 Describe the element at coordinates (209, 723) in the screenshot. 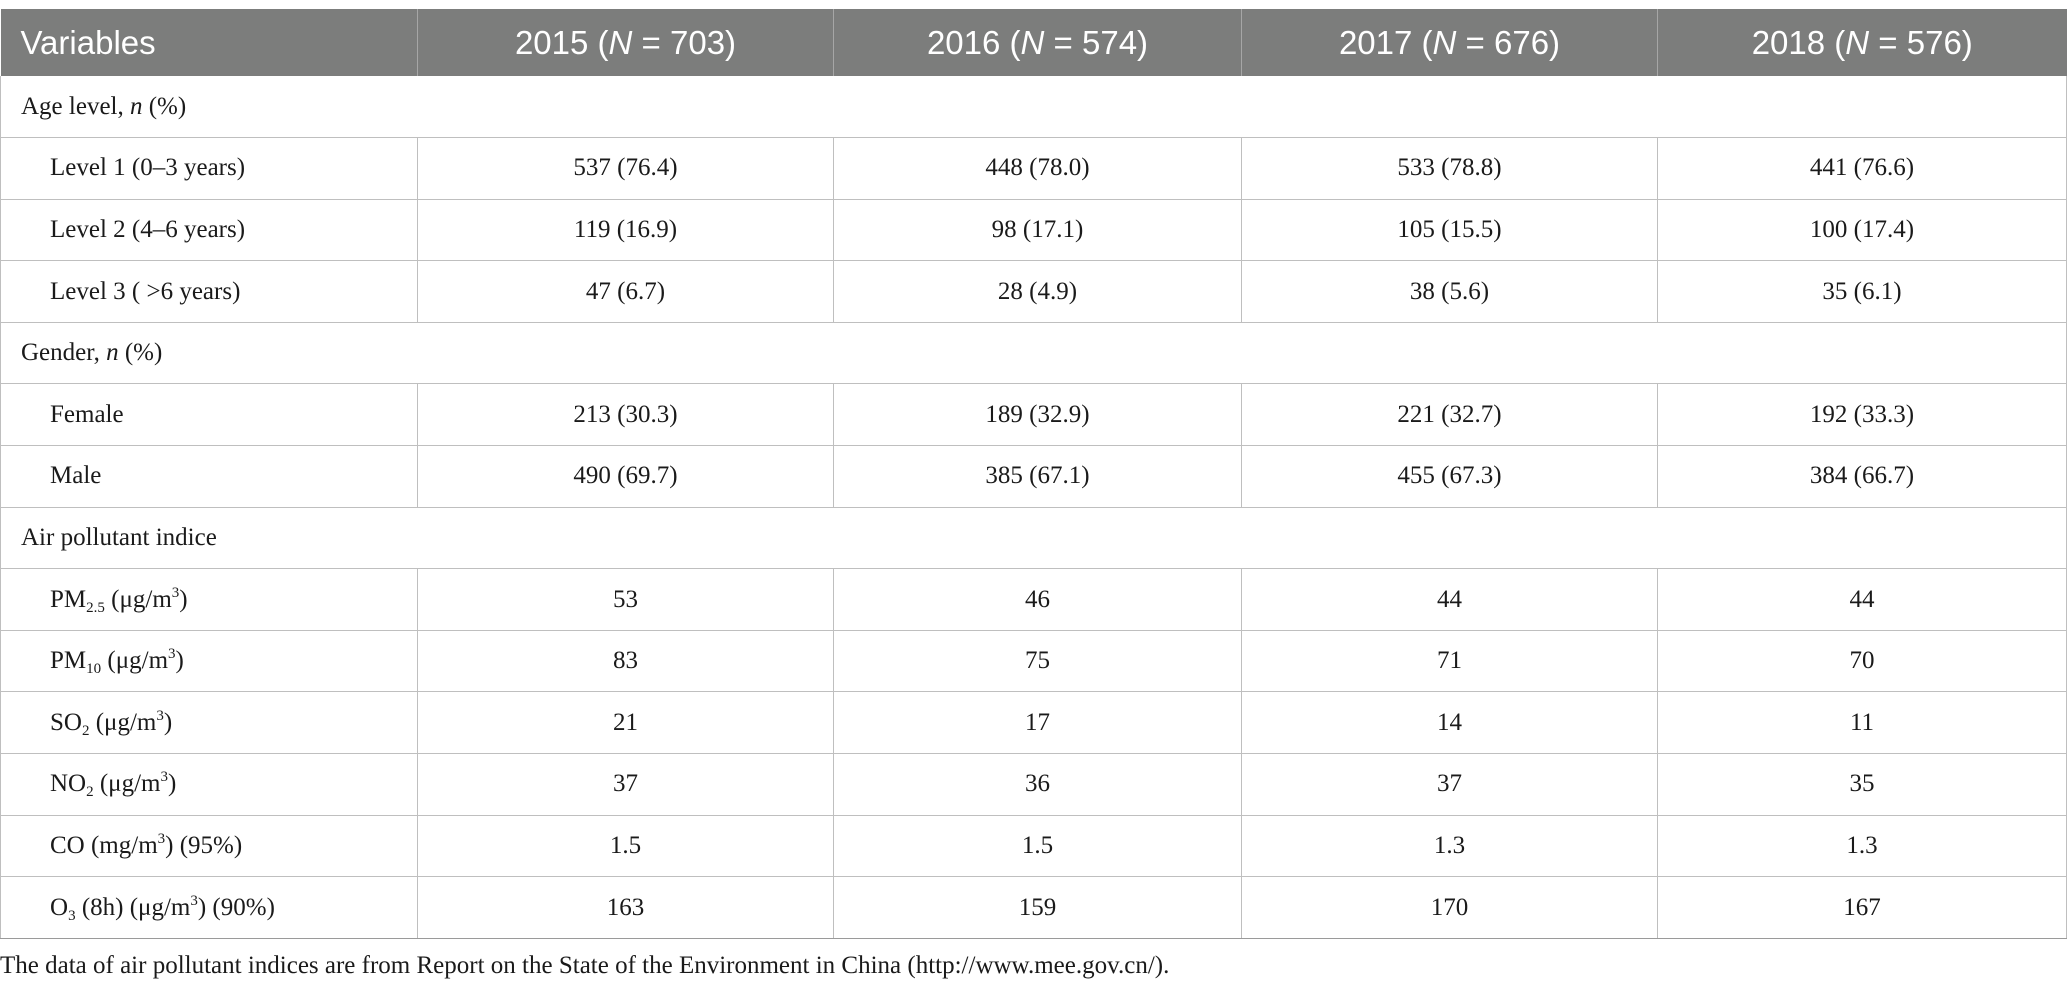

I see `row-label: SO2 (μg/m3)` at that location.